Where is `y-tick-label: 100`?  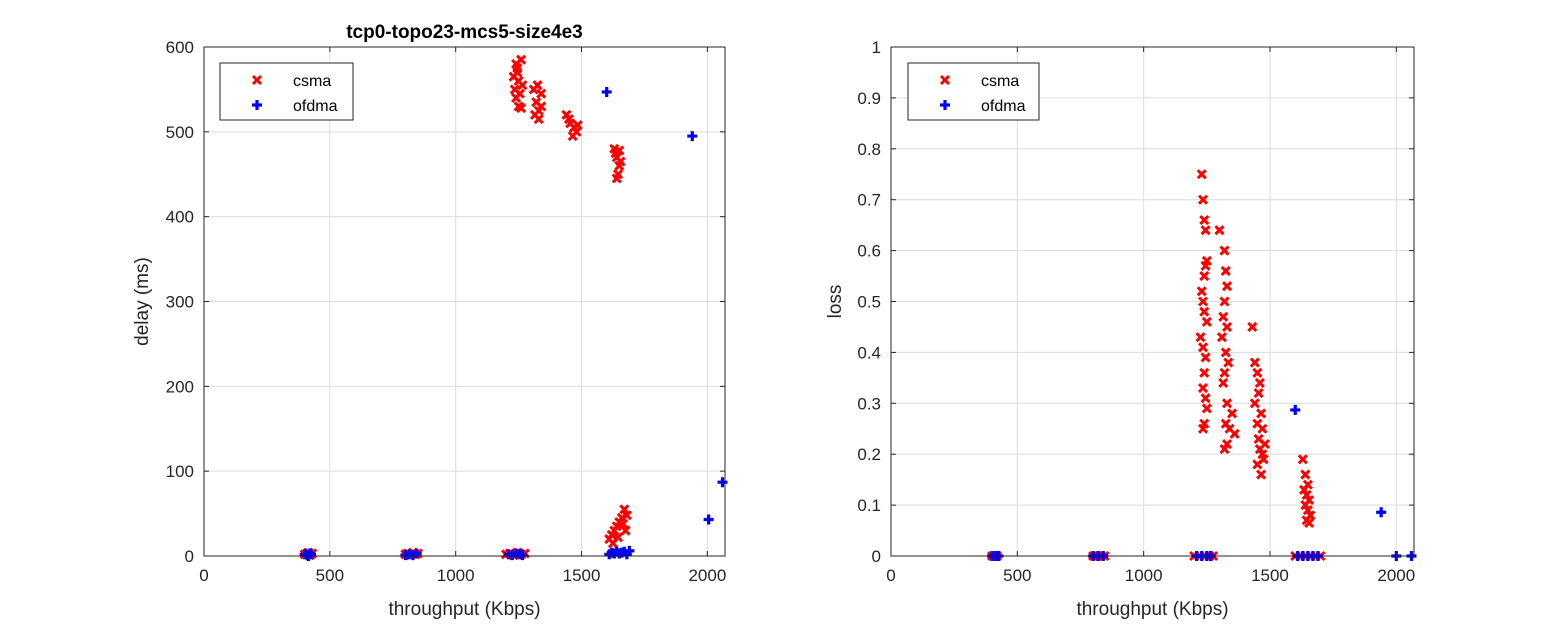 y-tick-label: 100 is located at coordinates (180, 471).